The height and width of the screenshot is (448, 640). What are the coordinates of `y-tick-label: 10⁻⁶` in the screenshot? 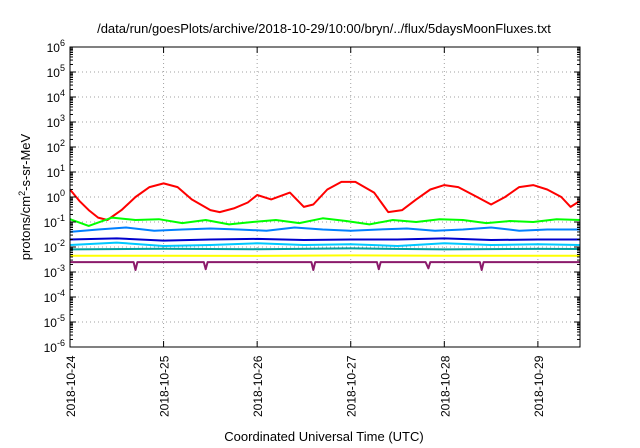 It's located at (54, 346).